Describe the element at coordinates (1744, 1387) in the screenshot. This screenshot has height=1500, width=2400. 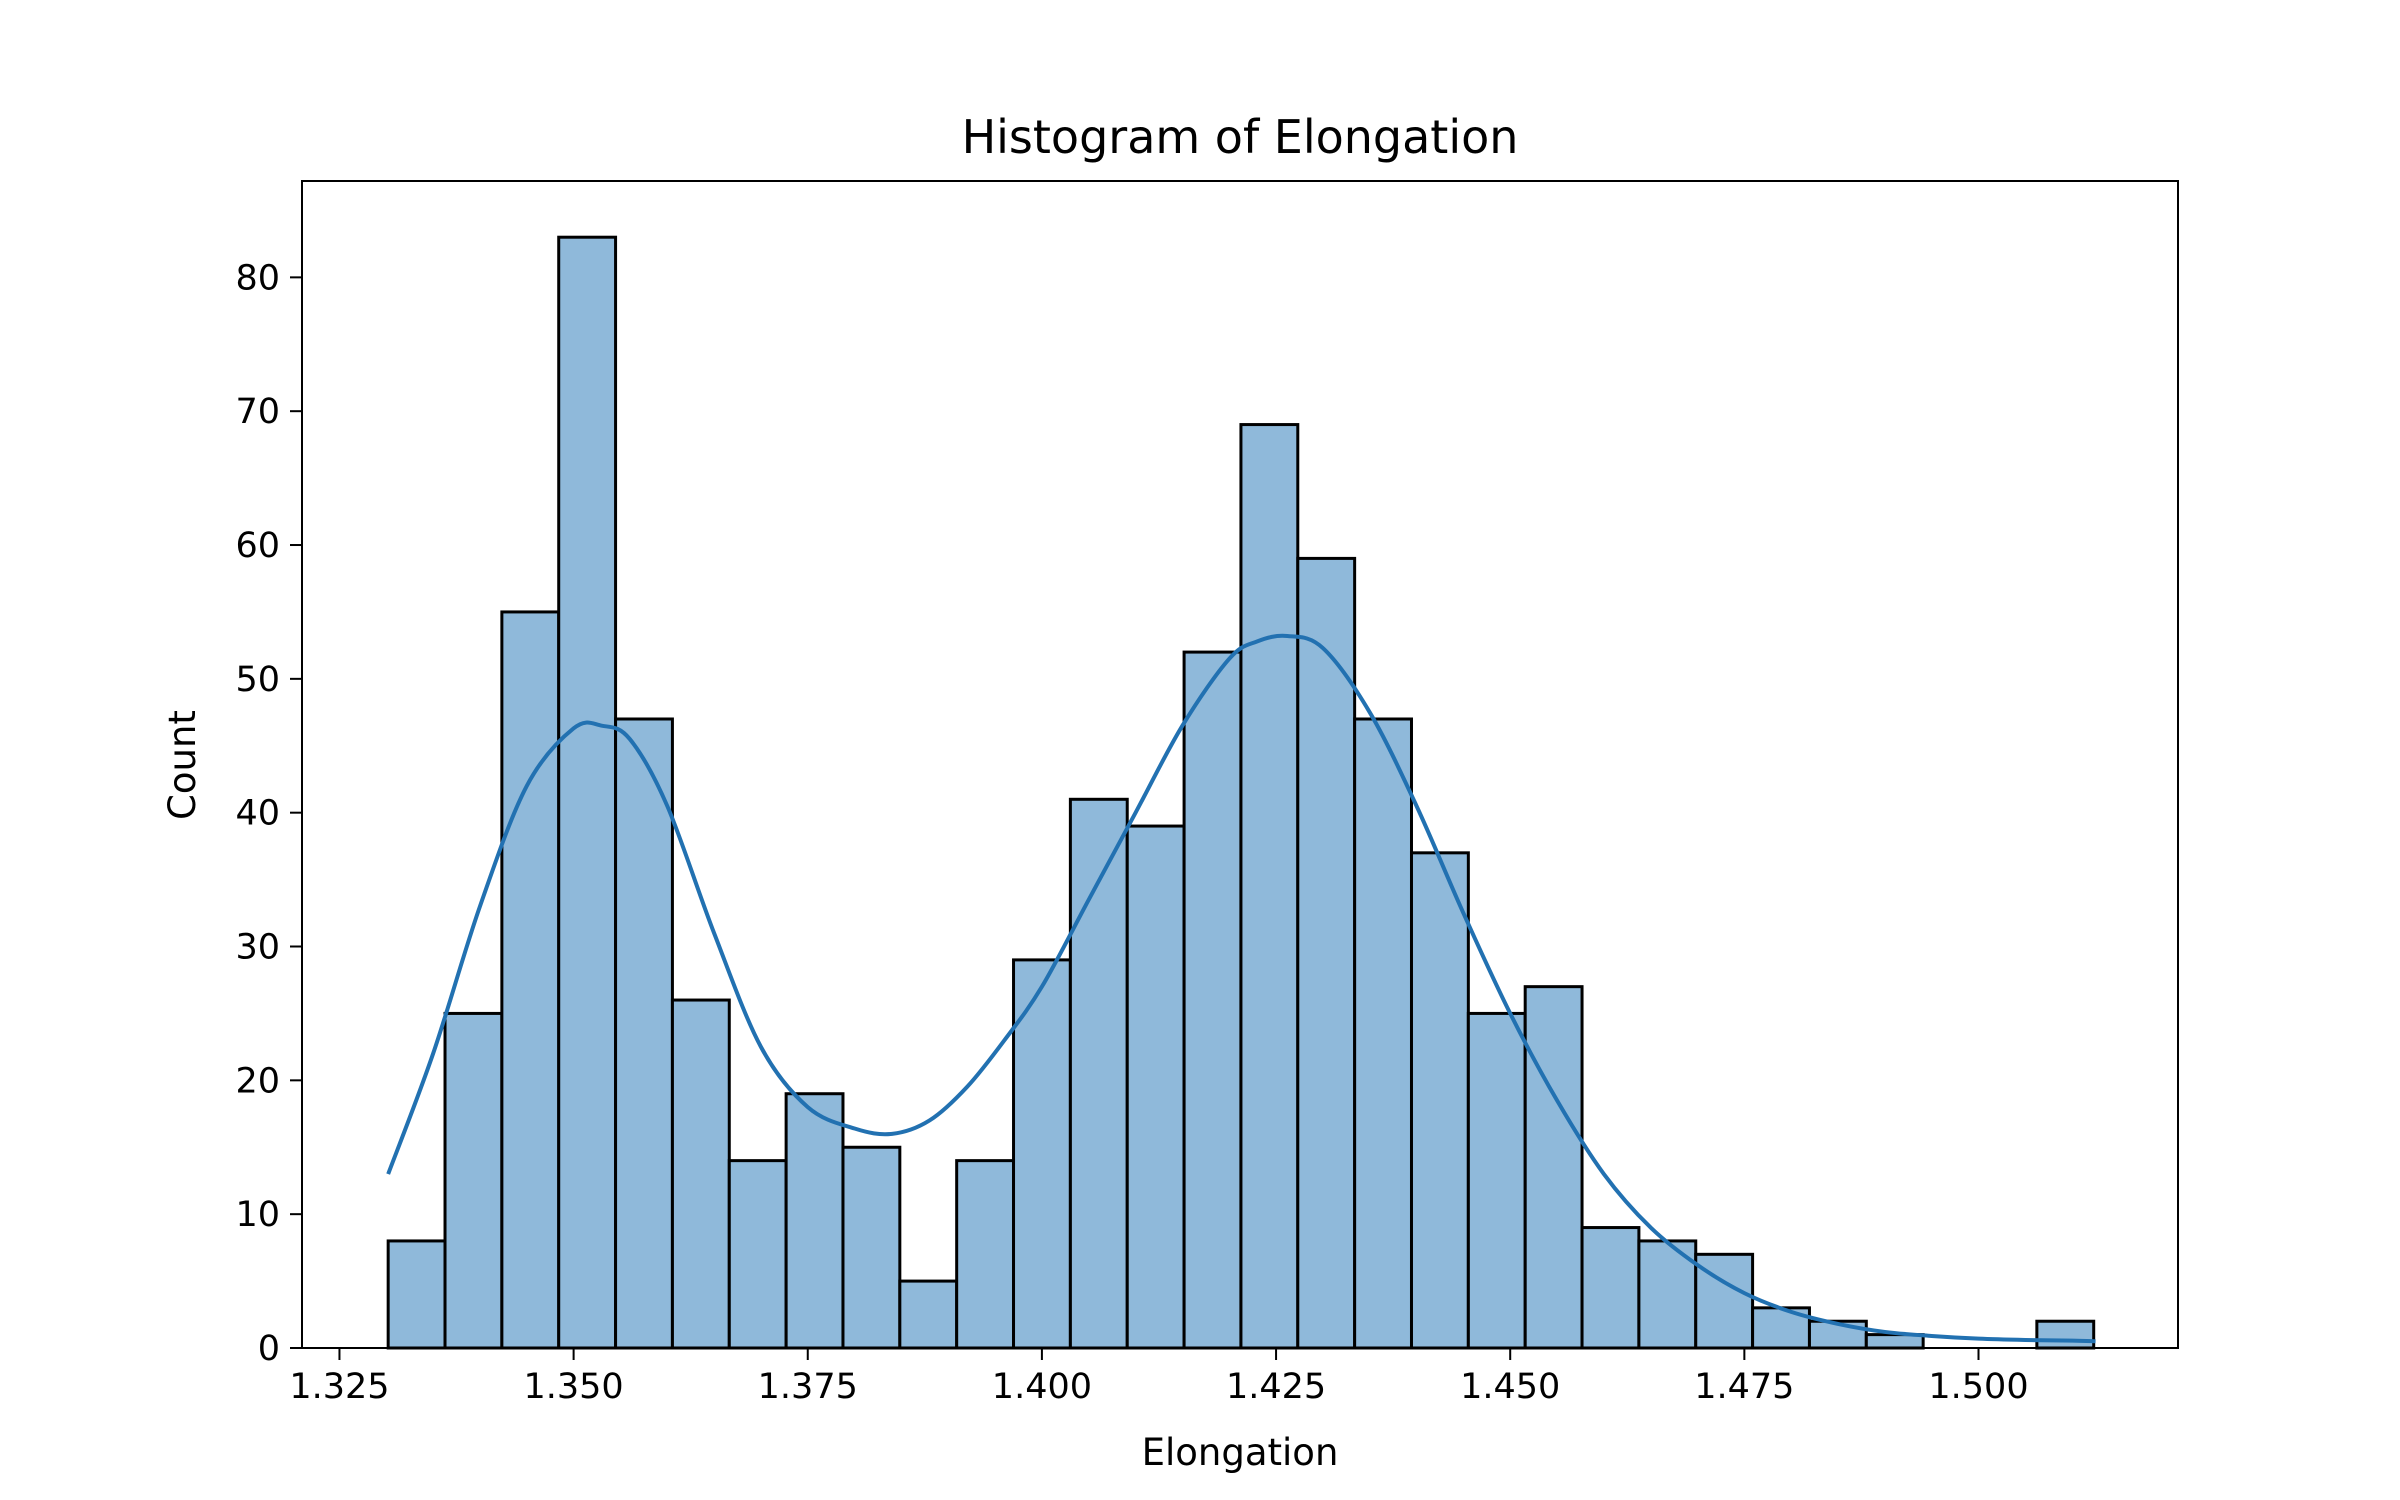
I see `x-tick-label: 1.475` at that location.